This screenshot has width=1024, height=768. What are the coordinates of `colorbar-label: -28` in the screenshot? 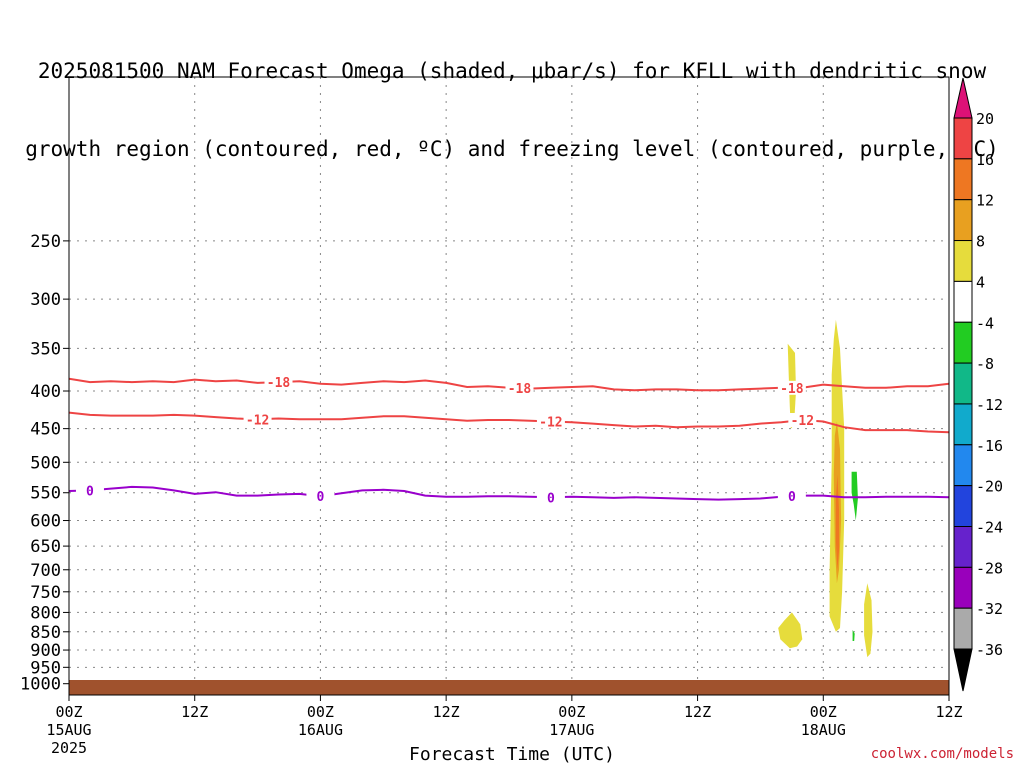 It's located at (989, 568).